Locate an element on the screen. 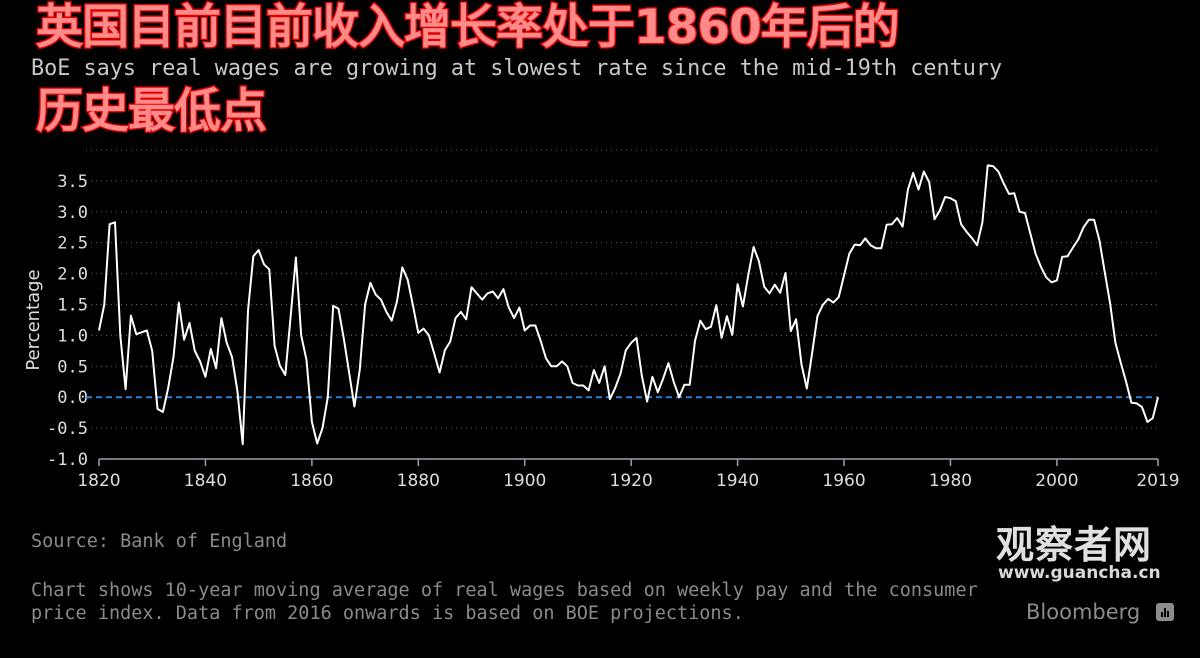 The image size is (1200, 658). x-tick-label: 1840 is located at coordinates (205, 481).